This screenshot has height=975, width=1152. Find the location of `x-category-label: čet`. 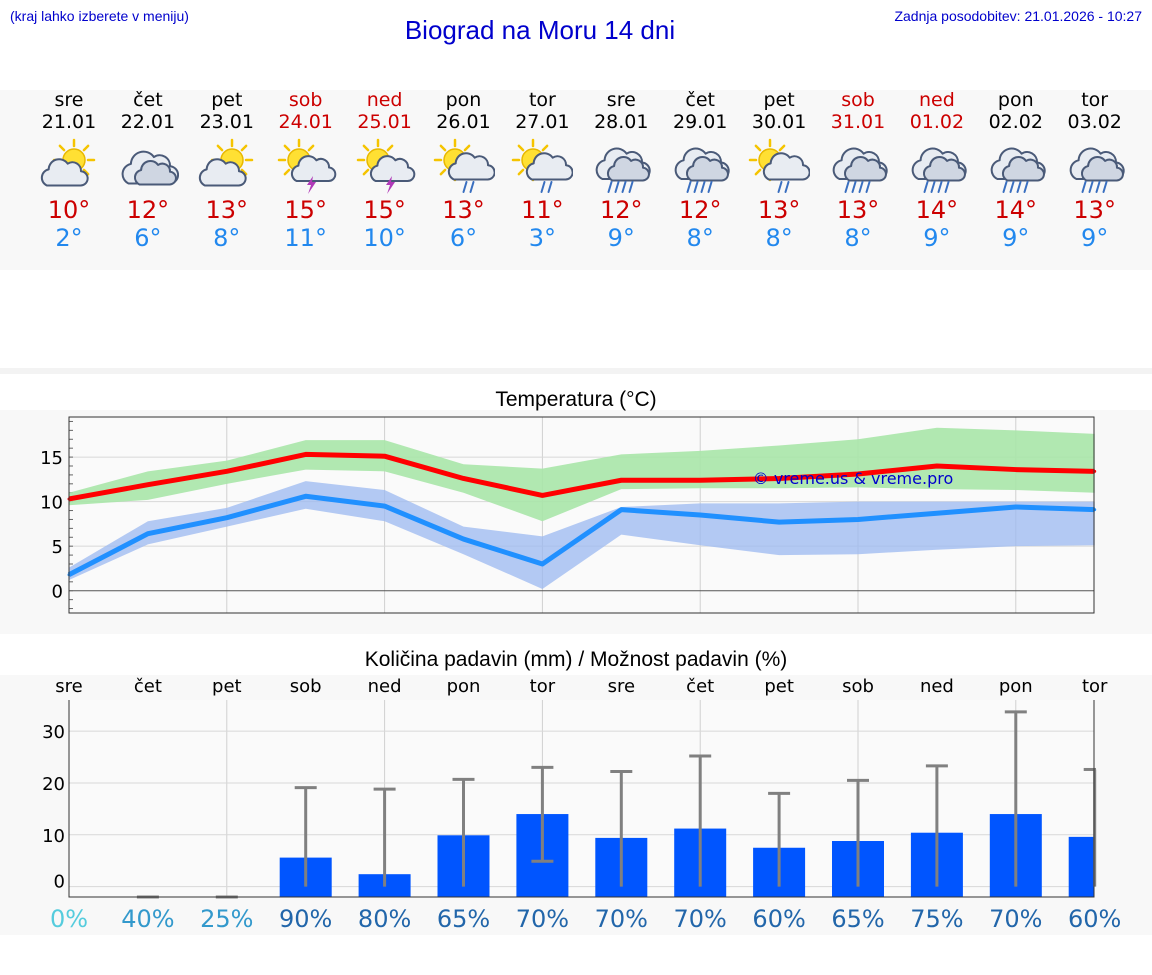

x-category-label: čet is located at coordinates (148, 686).